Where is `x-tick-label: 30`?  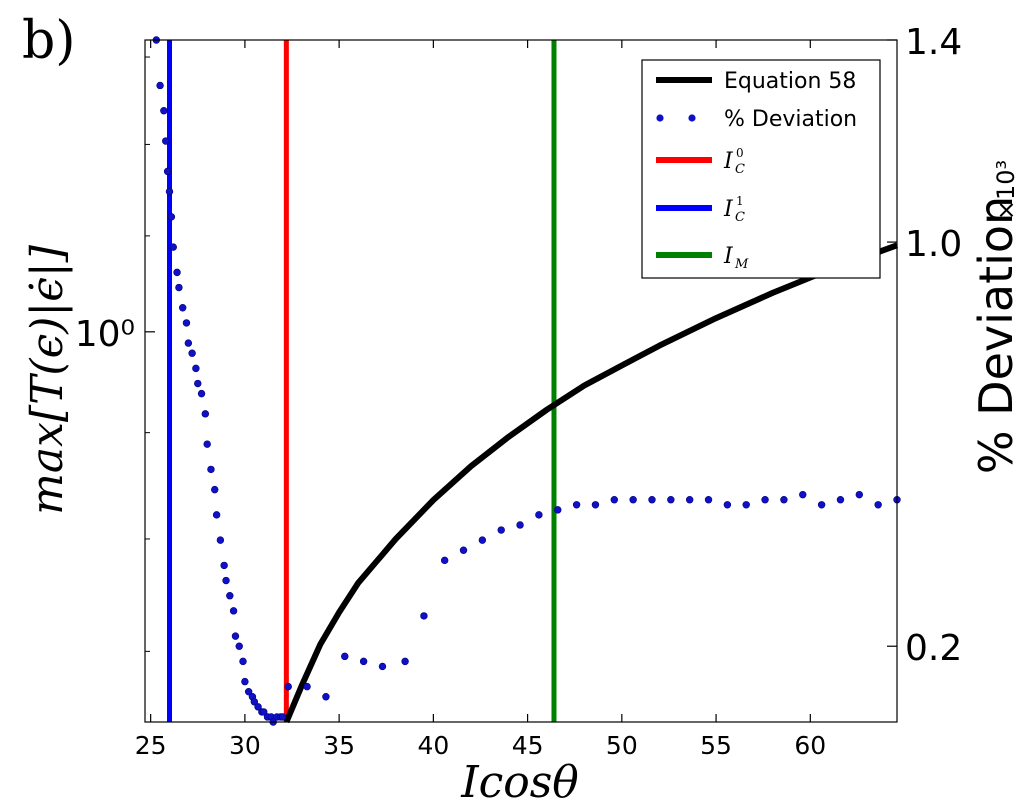 x-tick-label: 30 is located at coordinates (245, 745).